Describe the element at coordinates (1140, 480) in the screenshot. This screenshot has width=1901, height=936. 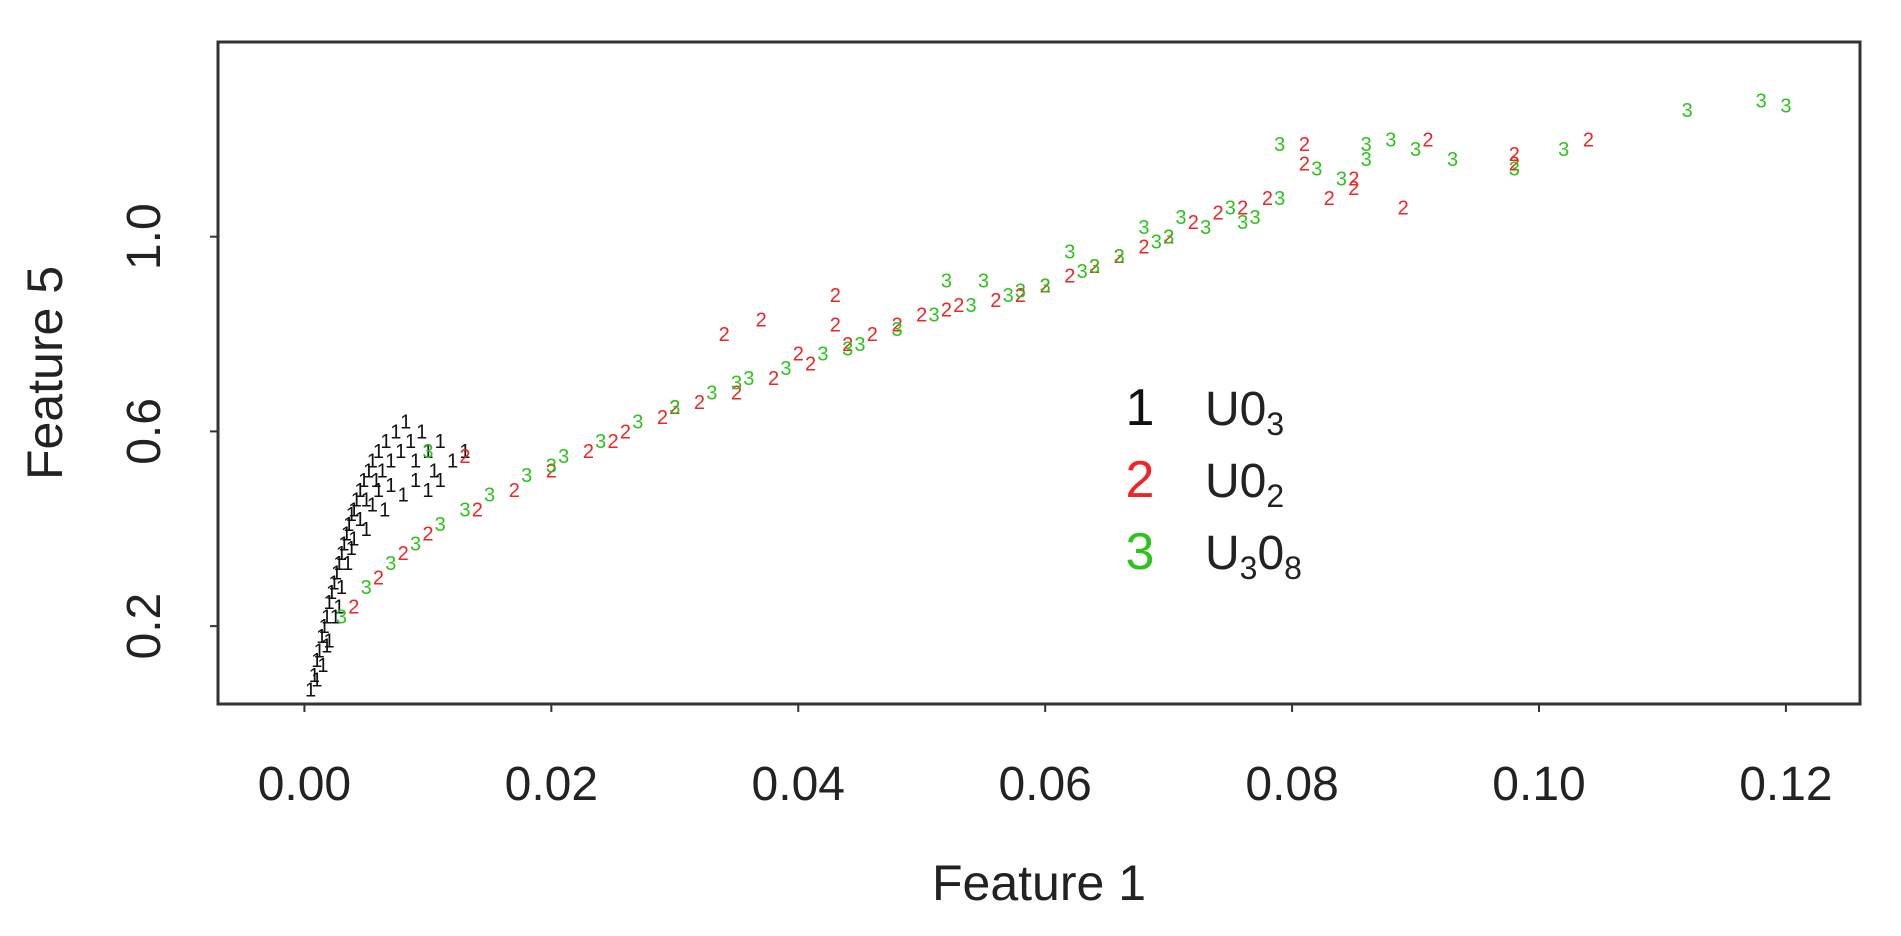
I see `legend-symbol: 2` at that location.